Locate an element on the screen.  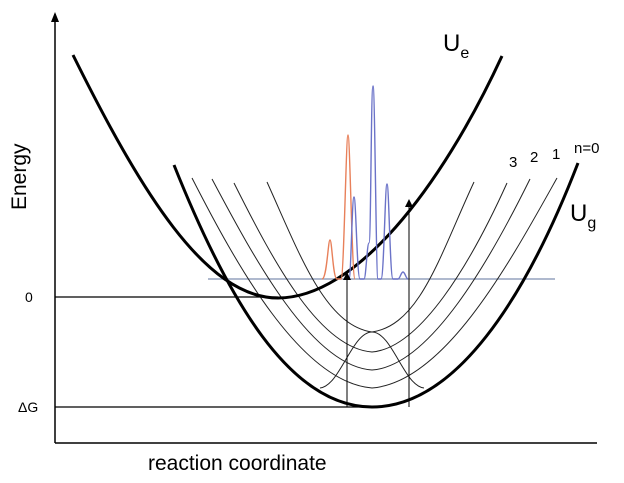
ground-state-label: Ug is located at coordinates (583, 216).